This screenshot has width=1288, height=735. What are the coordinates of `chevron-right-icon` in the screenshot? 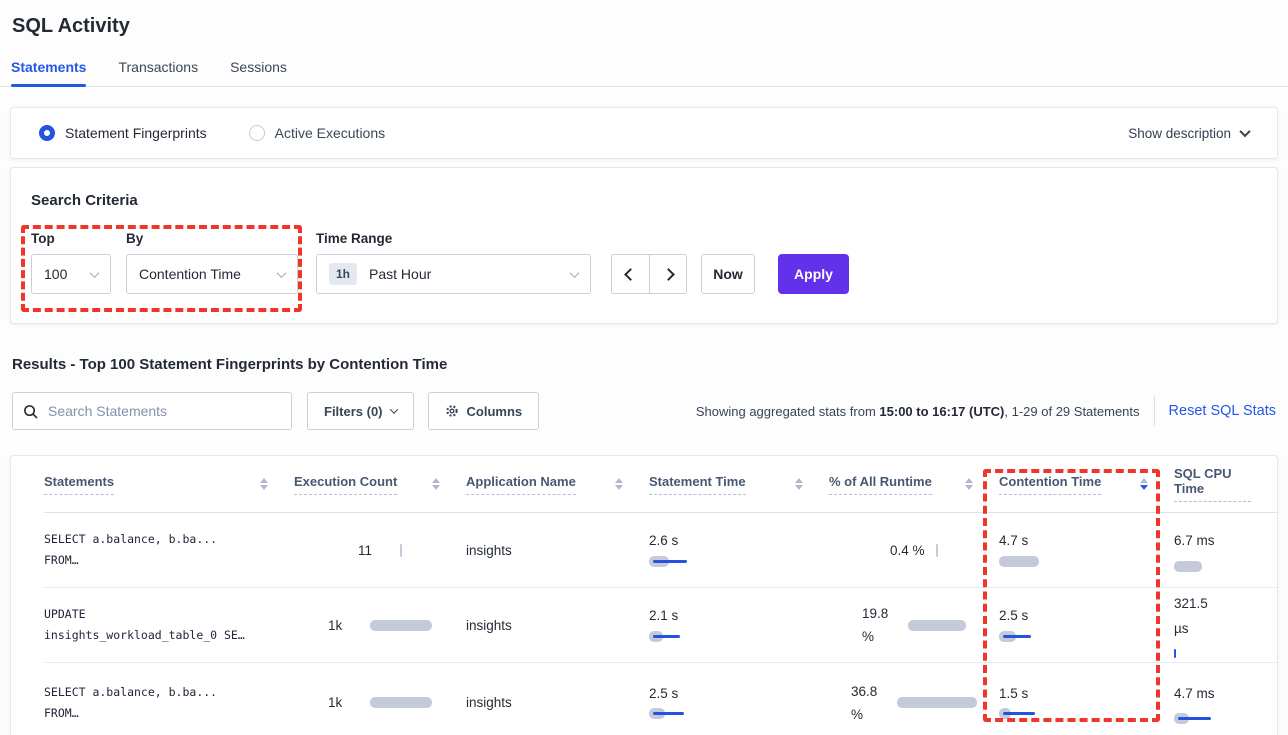 It's located at (668, 274).